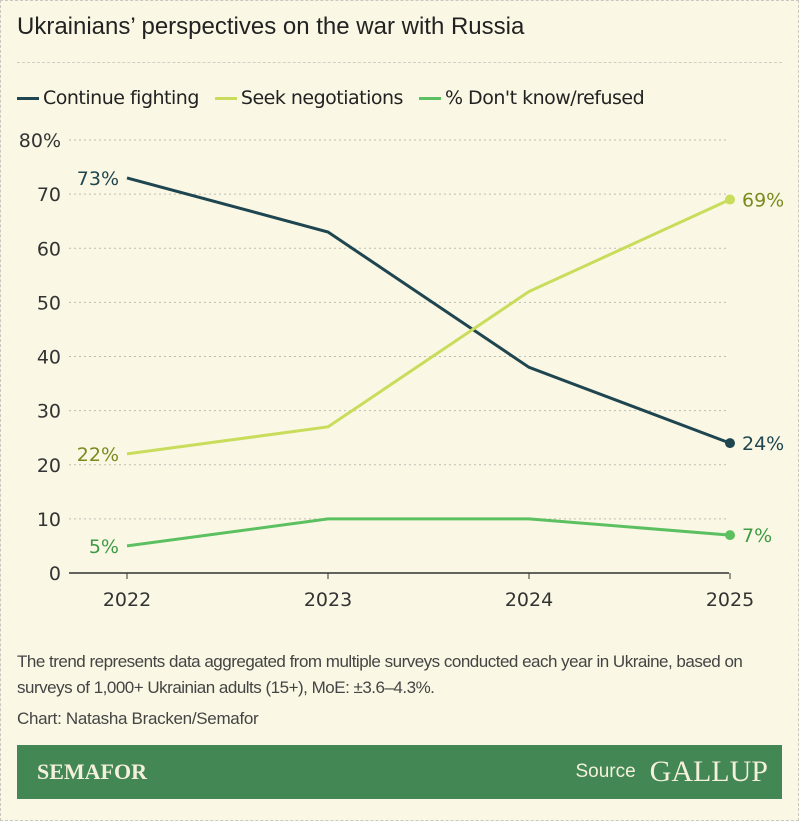 This screenshot has height=821, width=799. What do you see at coordinates (127, 600) in the screenshot?
I see `x-tick-label: 2022` at bounding box center [127, 600].